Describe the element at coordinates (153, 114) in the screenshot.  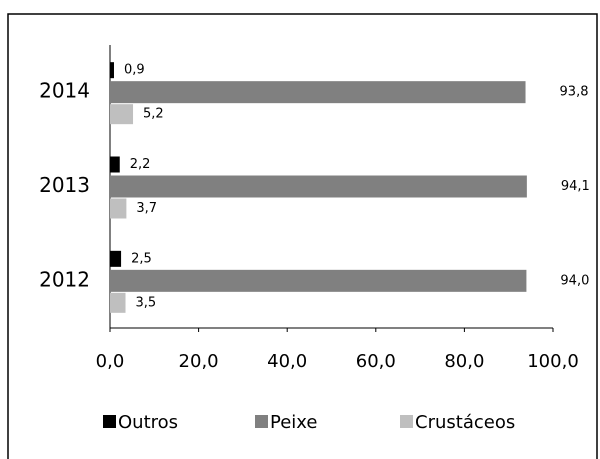
I see `data-label: 5,2` at that location.